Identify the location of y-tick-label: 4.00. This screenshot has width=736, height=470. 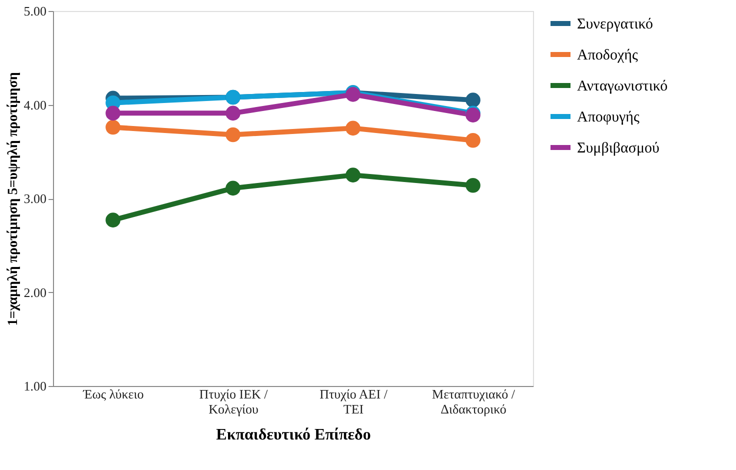
(35, 104).